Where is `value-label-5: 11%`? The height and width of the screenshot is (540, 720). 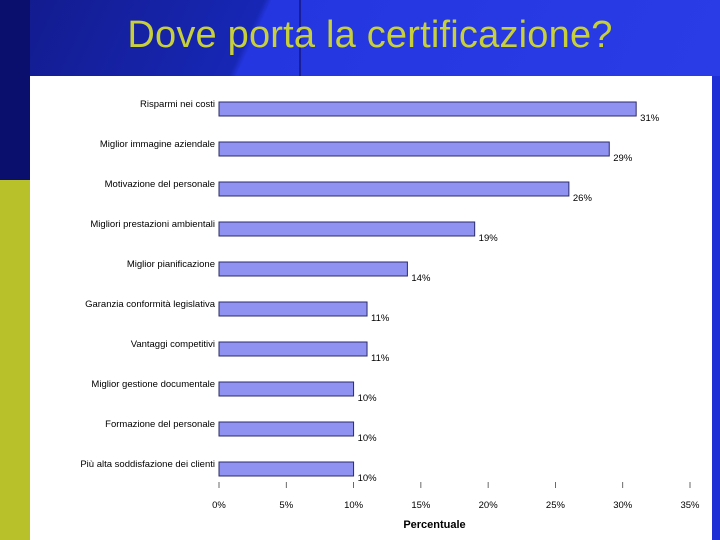
value-label-5: 11% is located at coordinates (380, 318).